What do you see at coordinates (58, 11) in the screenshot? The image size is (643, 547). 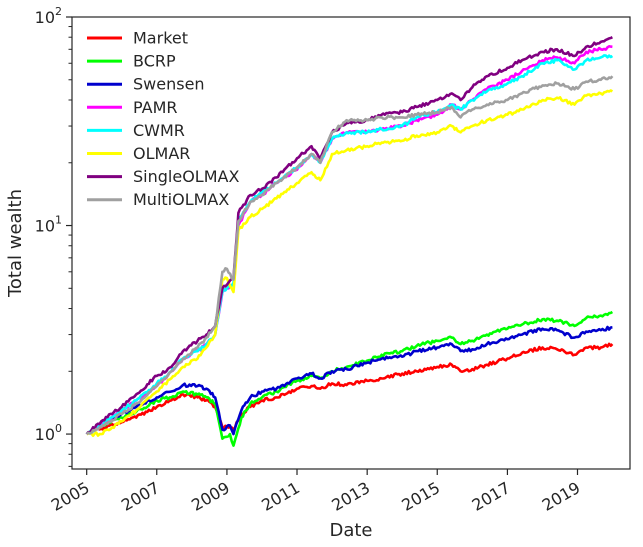 I see `y-tick-exponent: 2` at bounding box center [58, 11].